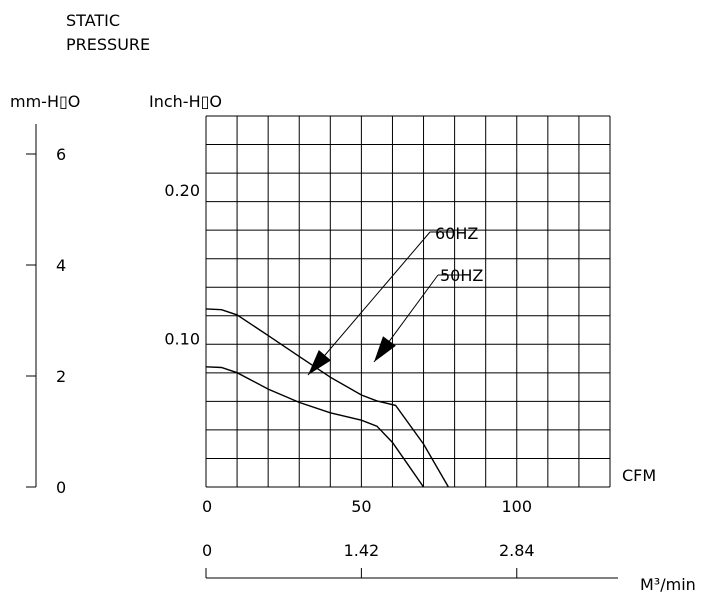 The image size is (708, 597). I want to click on m3-tick-label: 1.42, so click(362, 550).